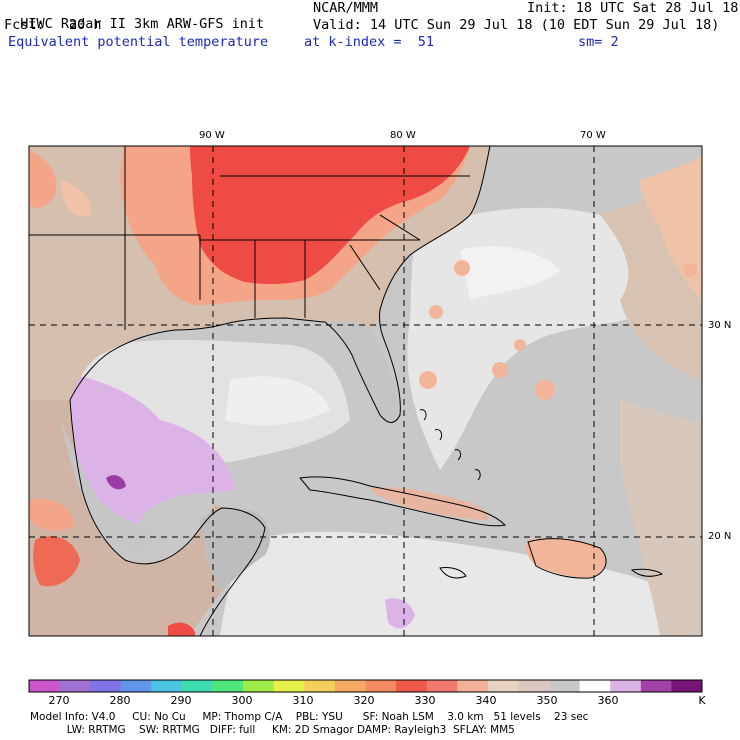 Image resolution: width=740 pixels, height=740 pixels. What do you see at coordinates (461, 583) in the screenshot?
I see `caribbean-white-region` at bounding box center [461, 583].